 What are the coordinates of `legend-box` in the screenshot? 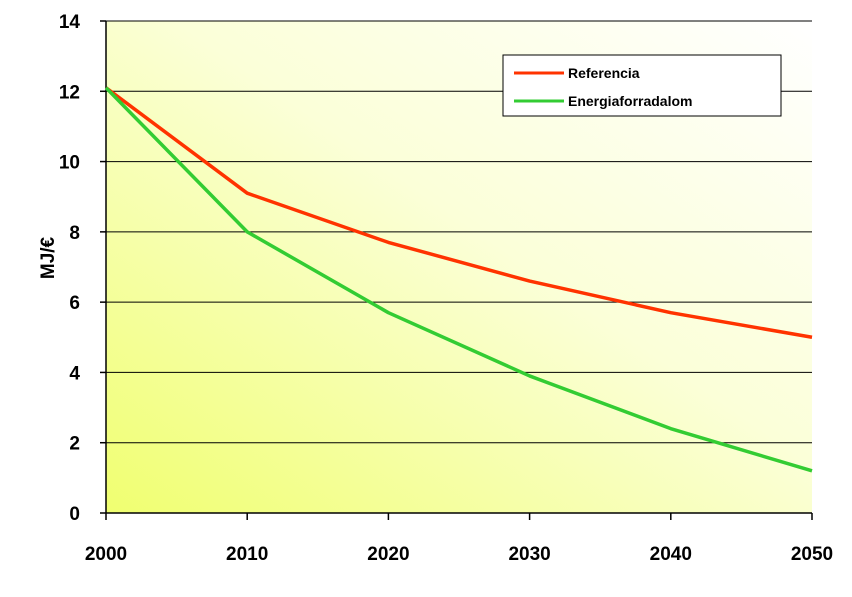 It's located at (642, 85).